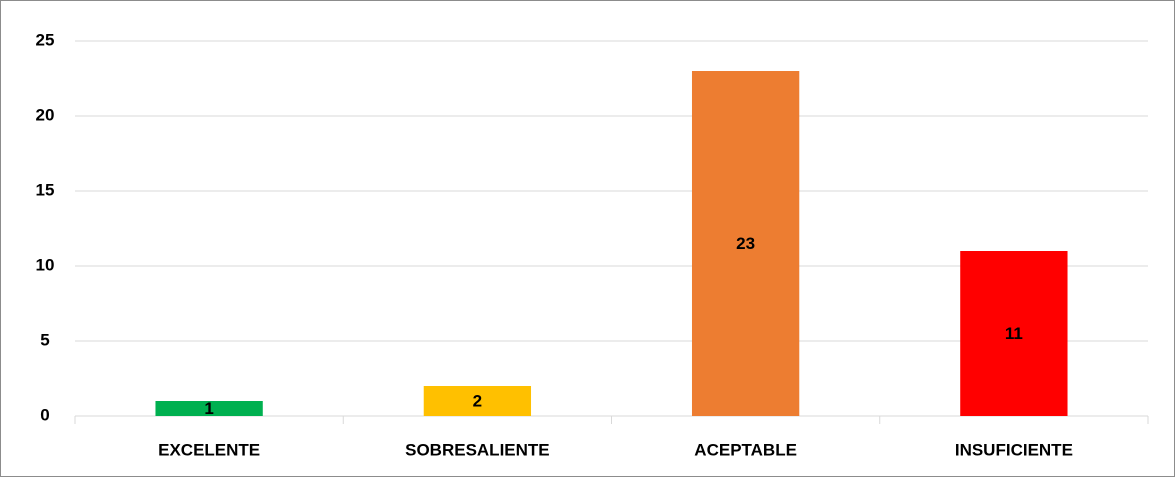 This screenshot has width=1175, height=477. What do you see at coordinates (45, 39) in the screenshot?
I see `y-tick-label: 25` at bounding box center [45, 39].